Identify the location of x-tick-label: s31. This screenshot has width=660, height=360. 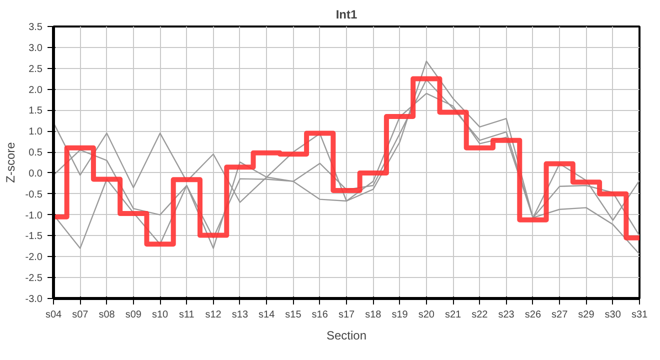
(639, 315).